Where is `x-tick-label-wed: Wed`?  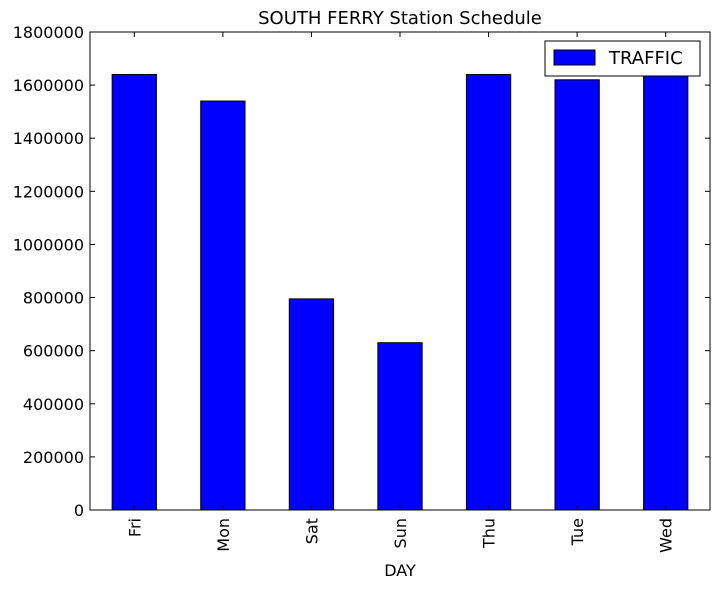 x-tick-label-wed: Wed is located at coordinates (666, 535).